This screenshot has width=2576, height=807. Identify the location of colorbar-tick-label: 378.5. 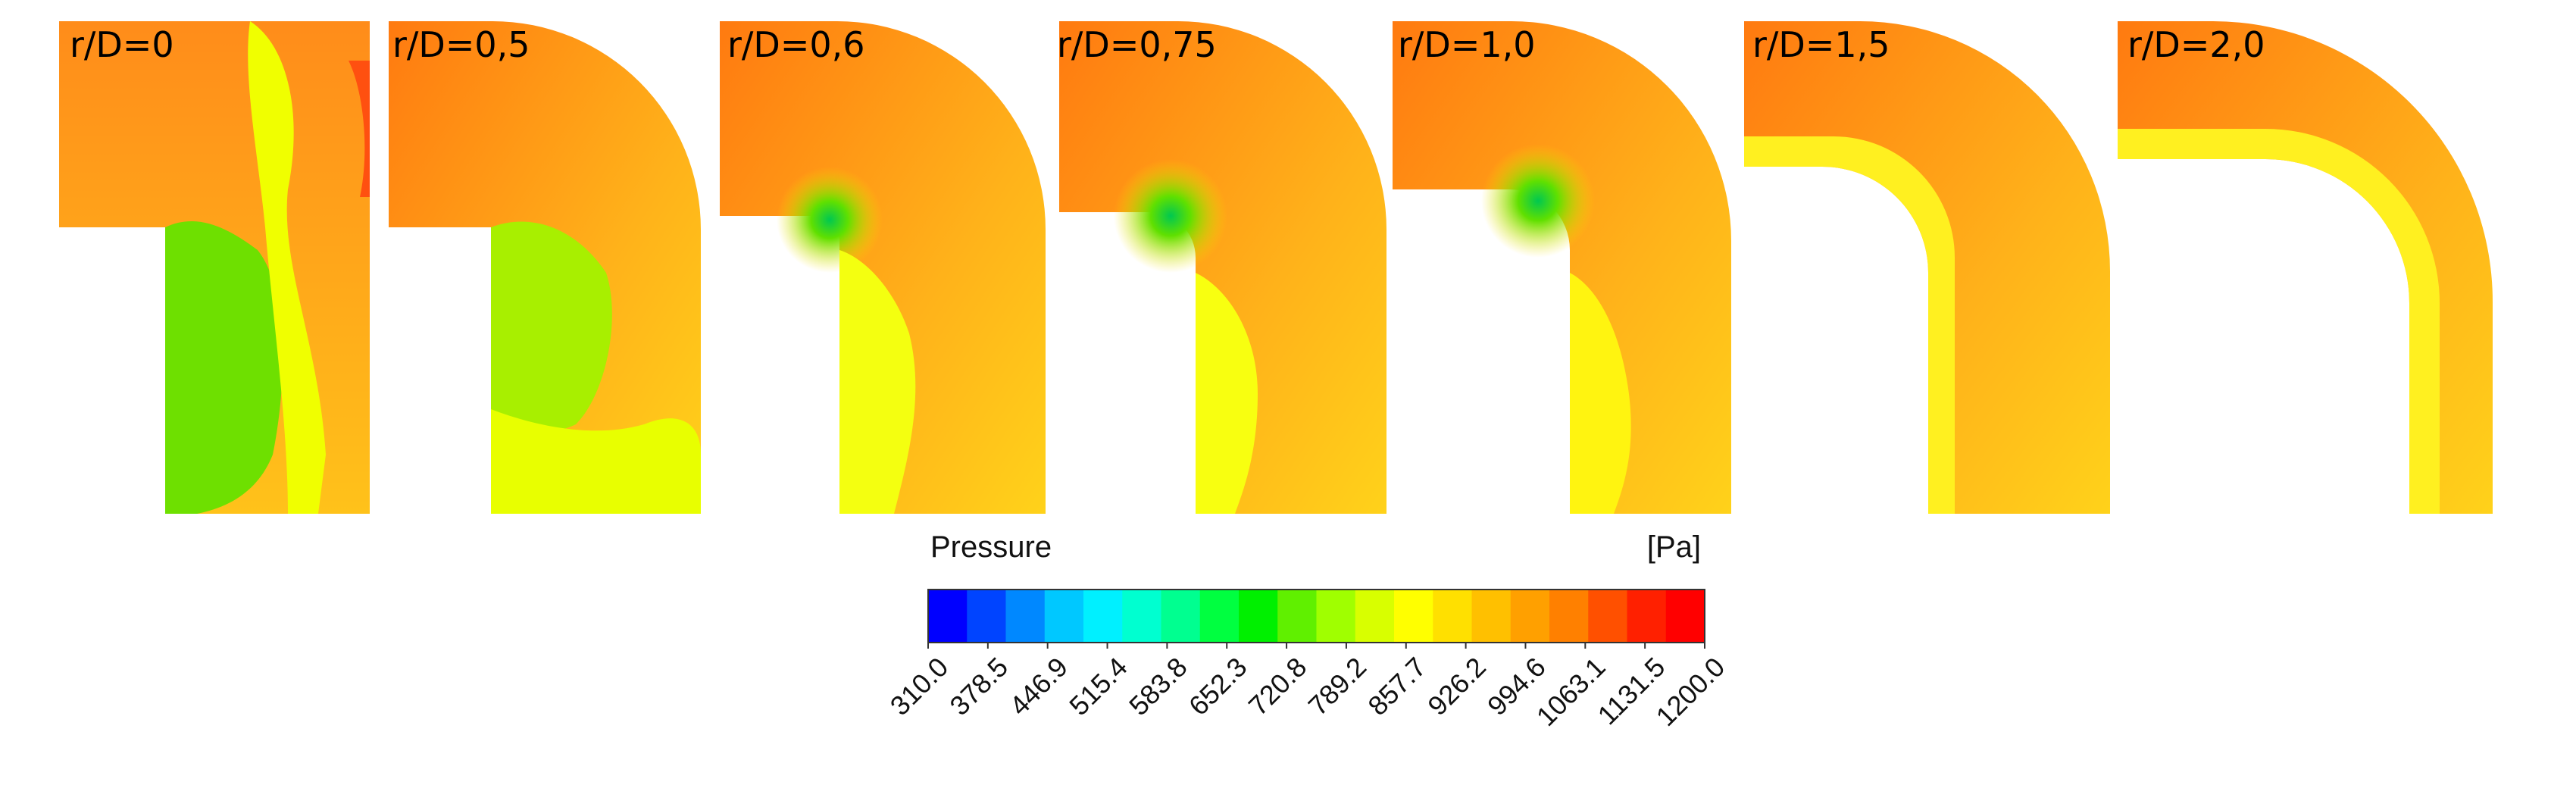
(978, 686).